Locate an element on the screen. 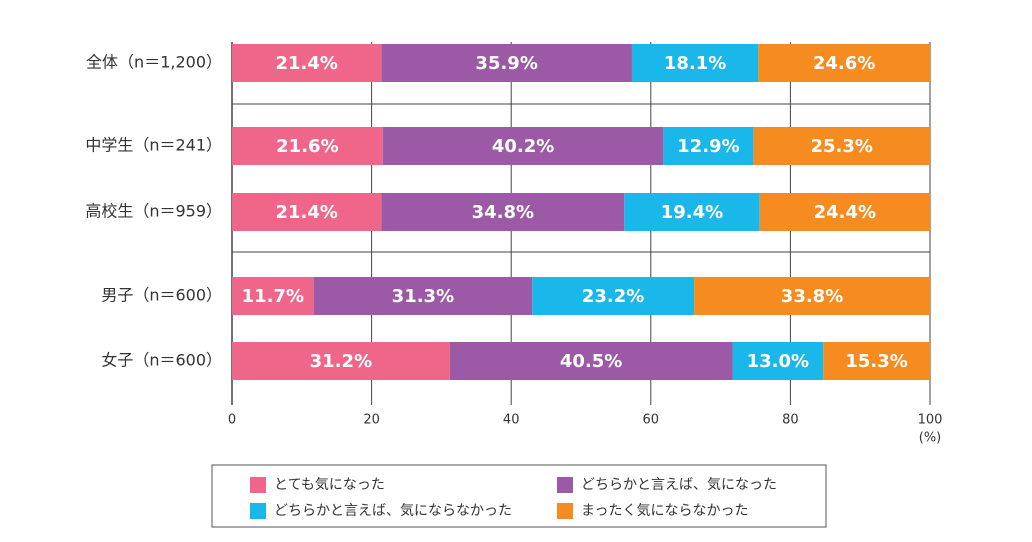  value-label: 34.8% is located at coordinates (503, 212).